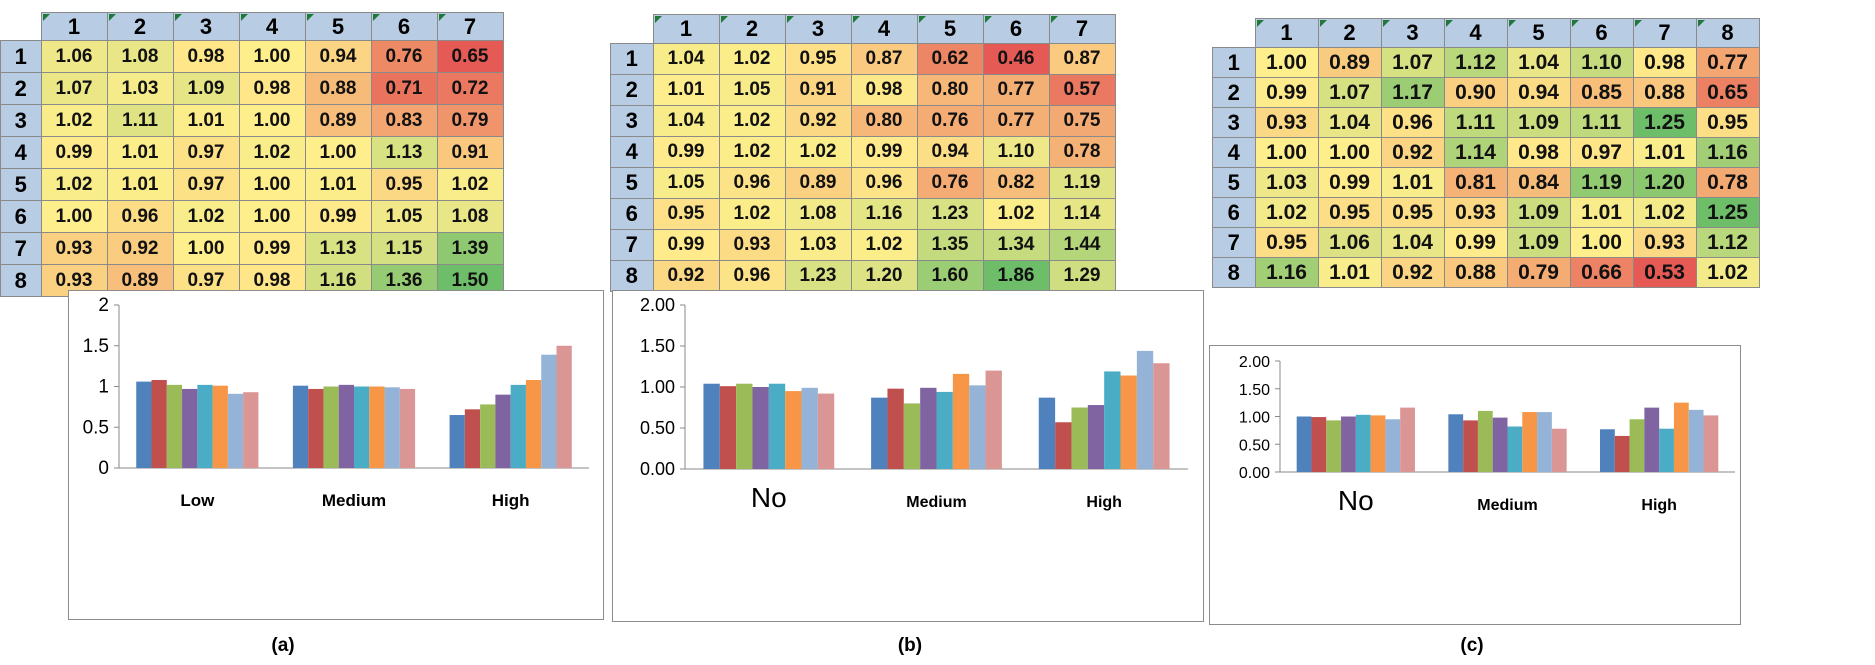  Describe the element at coordinates (632, 276) in the screenshot. I see `row-header-b-8: 8` at that location.